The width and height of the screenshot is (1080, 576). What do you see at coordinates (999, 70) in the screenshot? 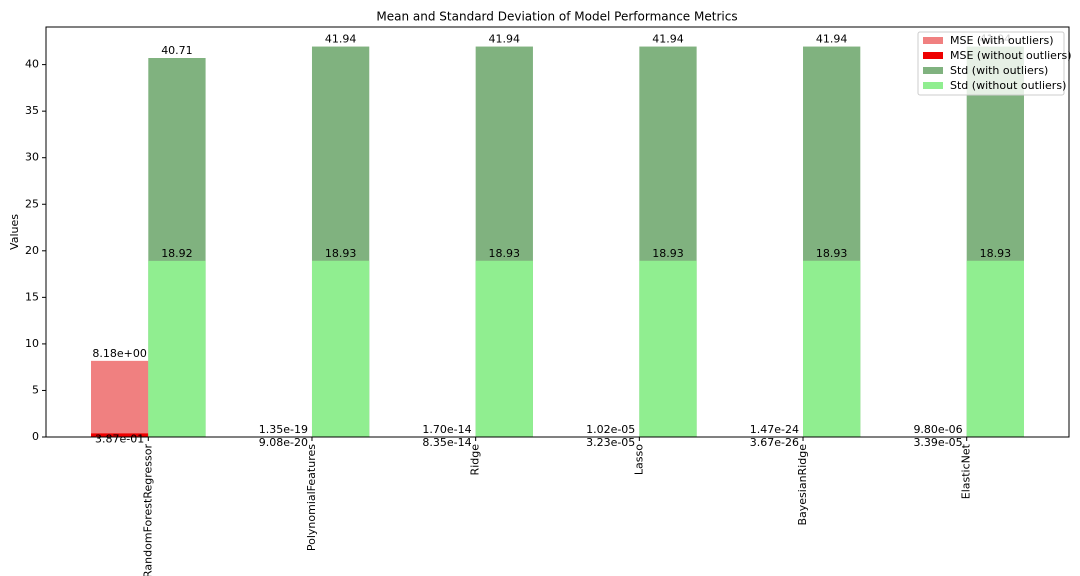
I see `legend-label: Std (with outliers)` at bounding box center [999, 70].